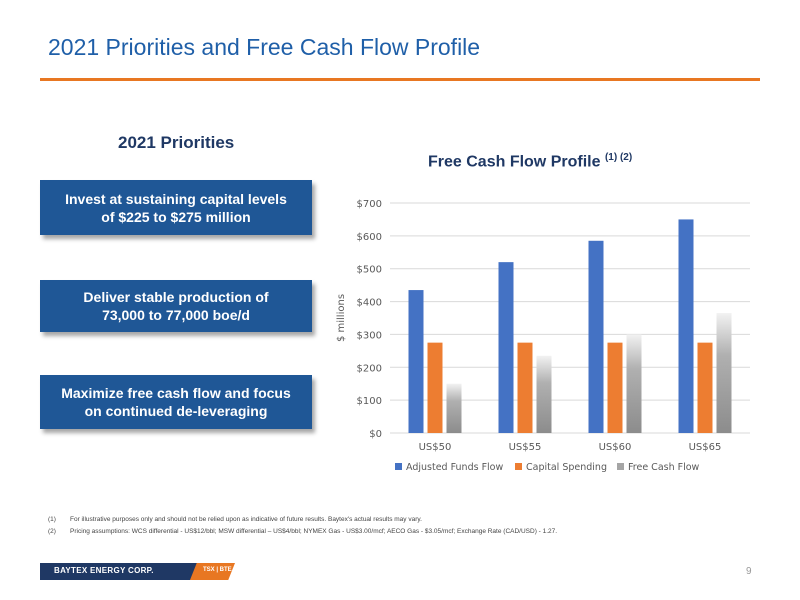 The height and width of the screenshot is (600, 800). What do you see at coordinates (176, 142) in the screenshot?
I see `priorities-heading: 2021 Priorities` at bounding box center [176, 142].